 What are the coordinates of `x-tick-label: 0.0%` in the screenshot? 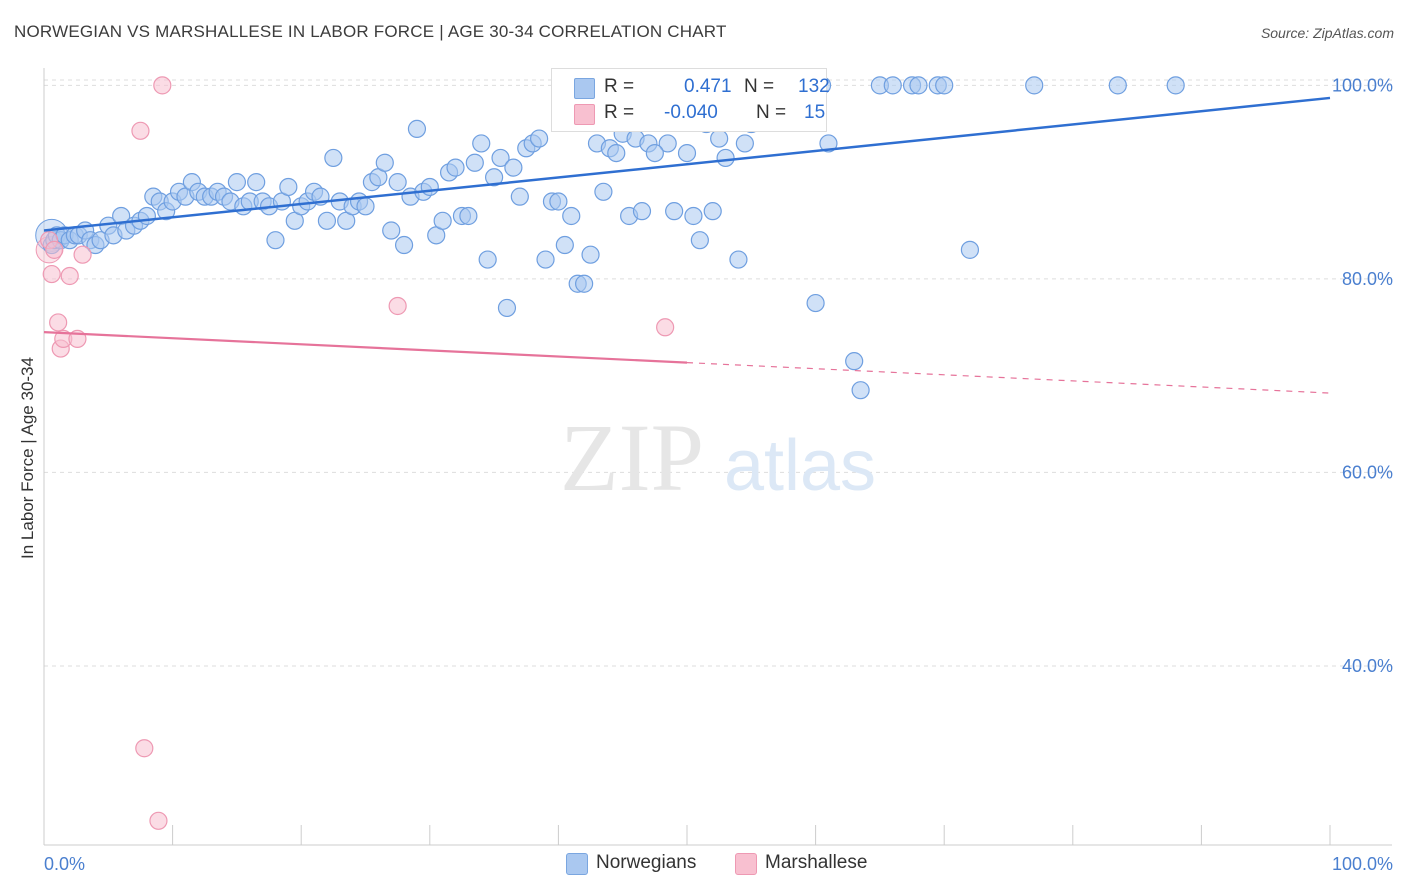 It's located at (64, 864).